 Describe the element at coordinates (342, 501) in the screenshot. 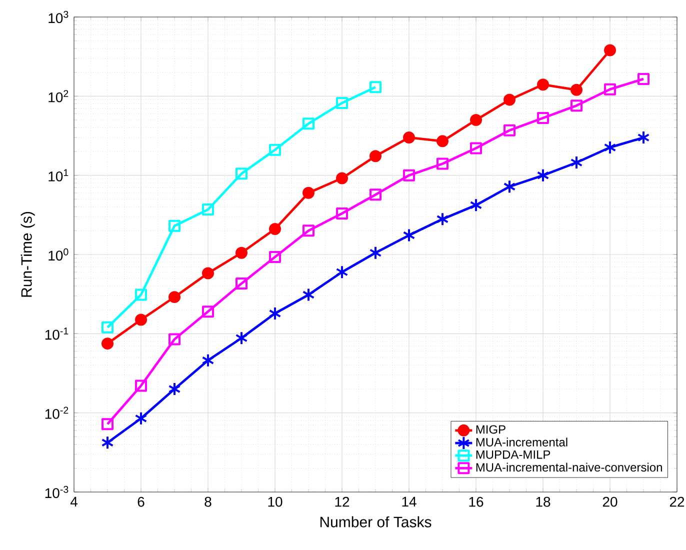

I see `x-tick-label: 12` at that location.